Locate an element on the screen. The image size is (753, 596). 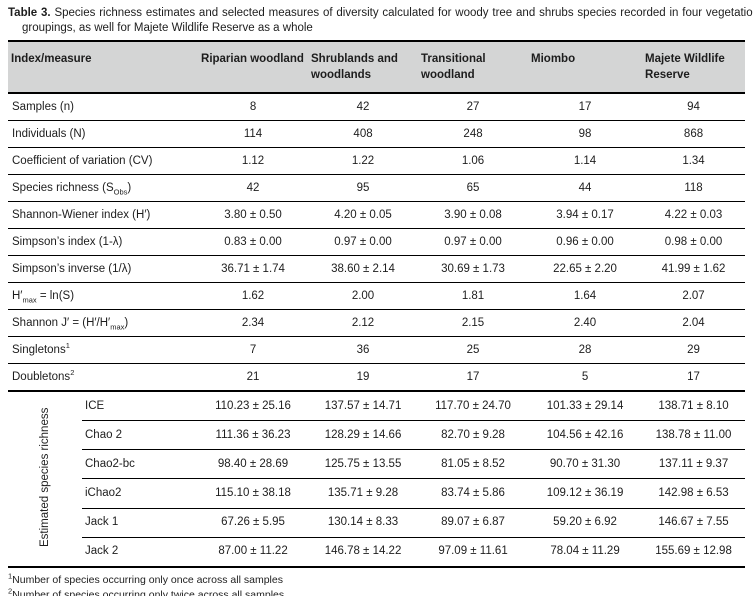
cell-value: 19 is located at coordinates (363, 377).